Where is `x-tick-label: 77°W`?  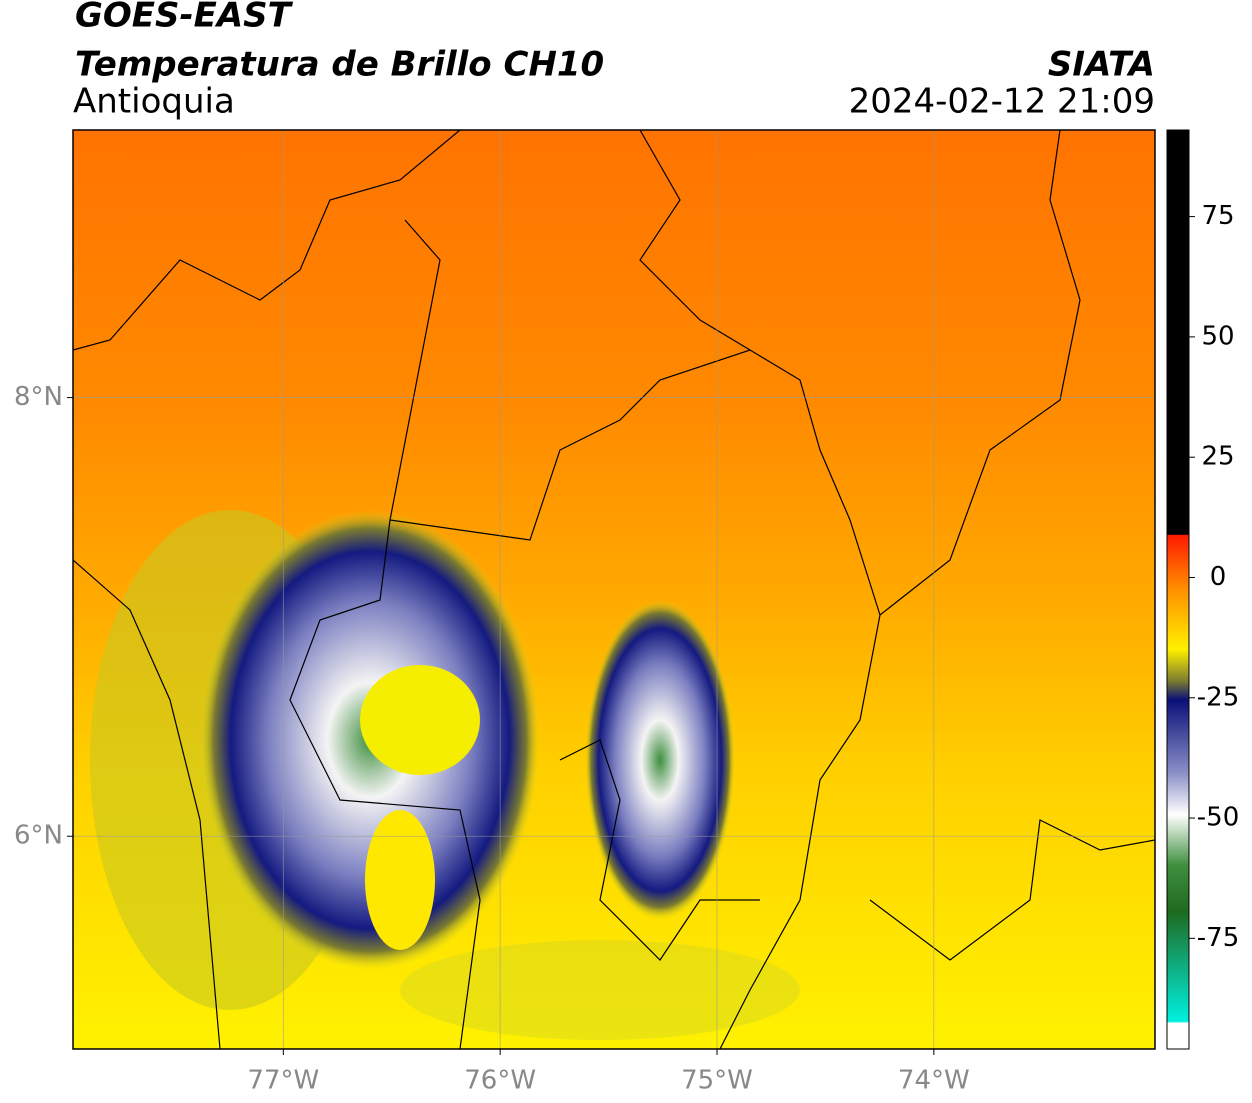 x-tick-label: 77°W is located at coordinates (283, 1081).